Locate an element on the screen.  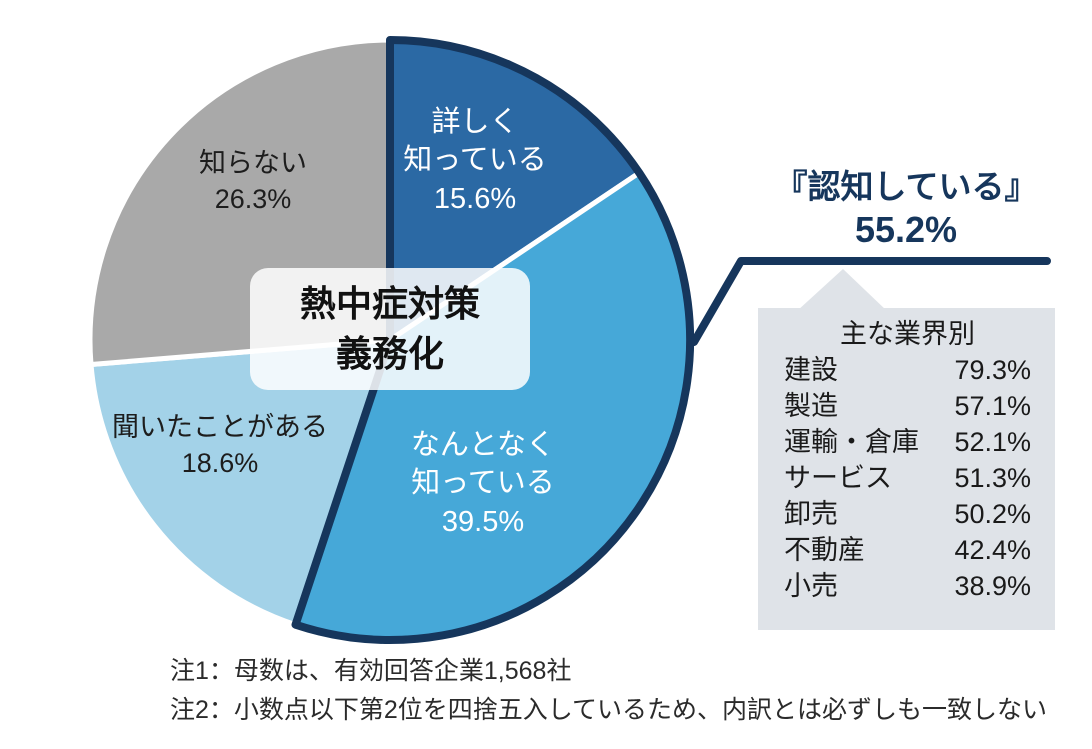
industry-value: 50.2% is located at coordinates (992, 514).